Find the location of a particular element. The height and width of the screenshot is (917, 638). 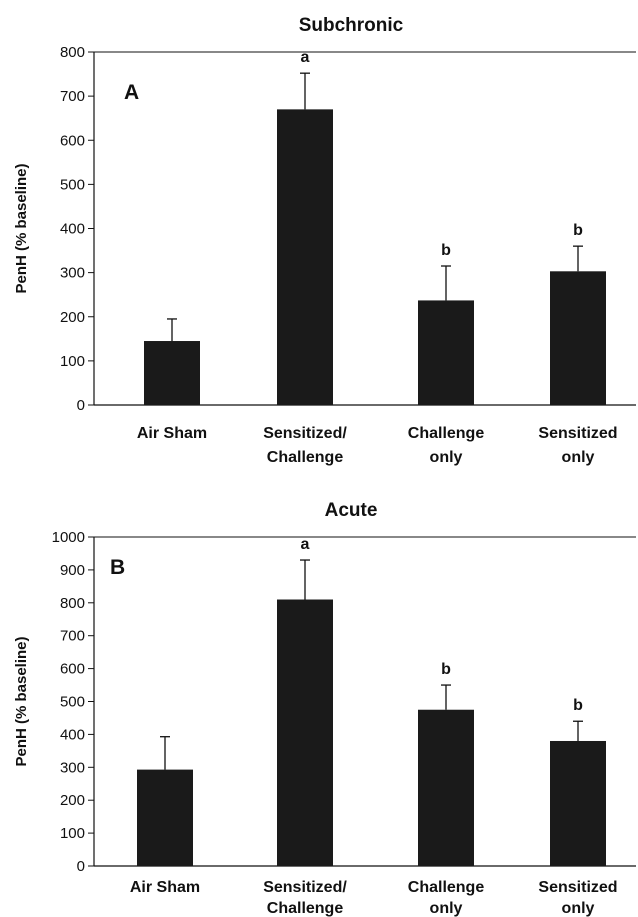

chart-title: Subchronic is located at coordinates (351, 25).